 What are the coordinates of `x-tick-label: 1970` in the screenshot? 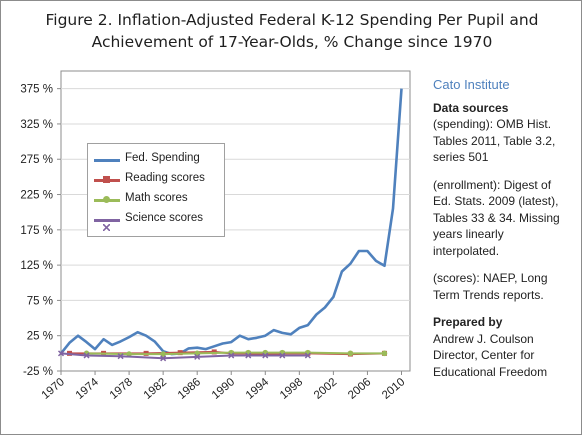 It's located at (53, 389).